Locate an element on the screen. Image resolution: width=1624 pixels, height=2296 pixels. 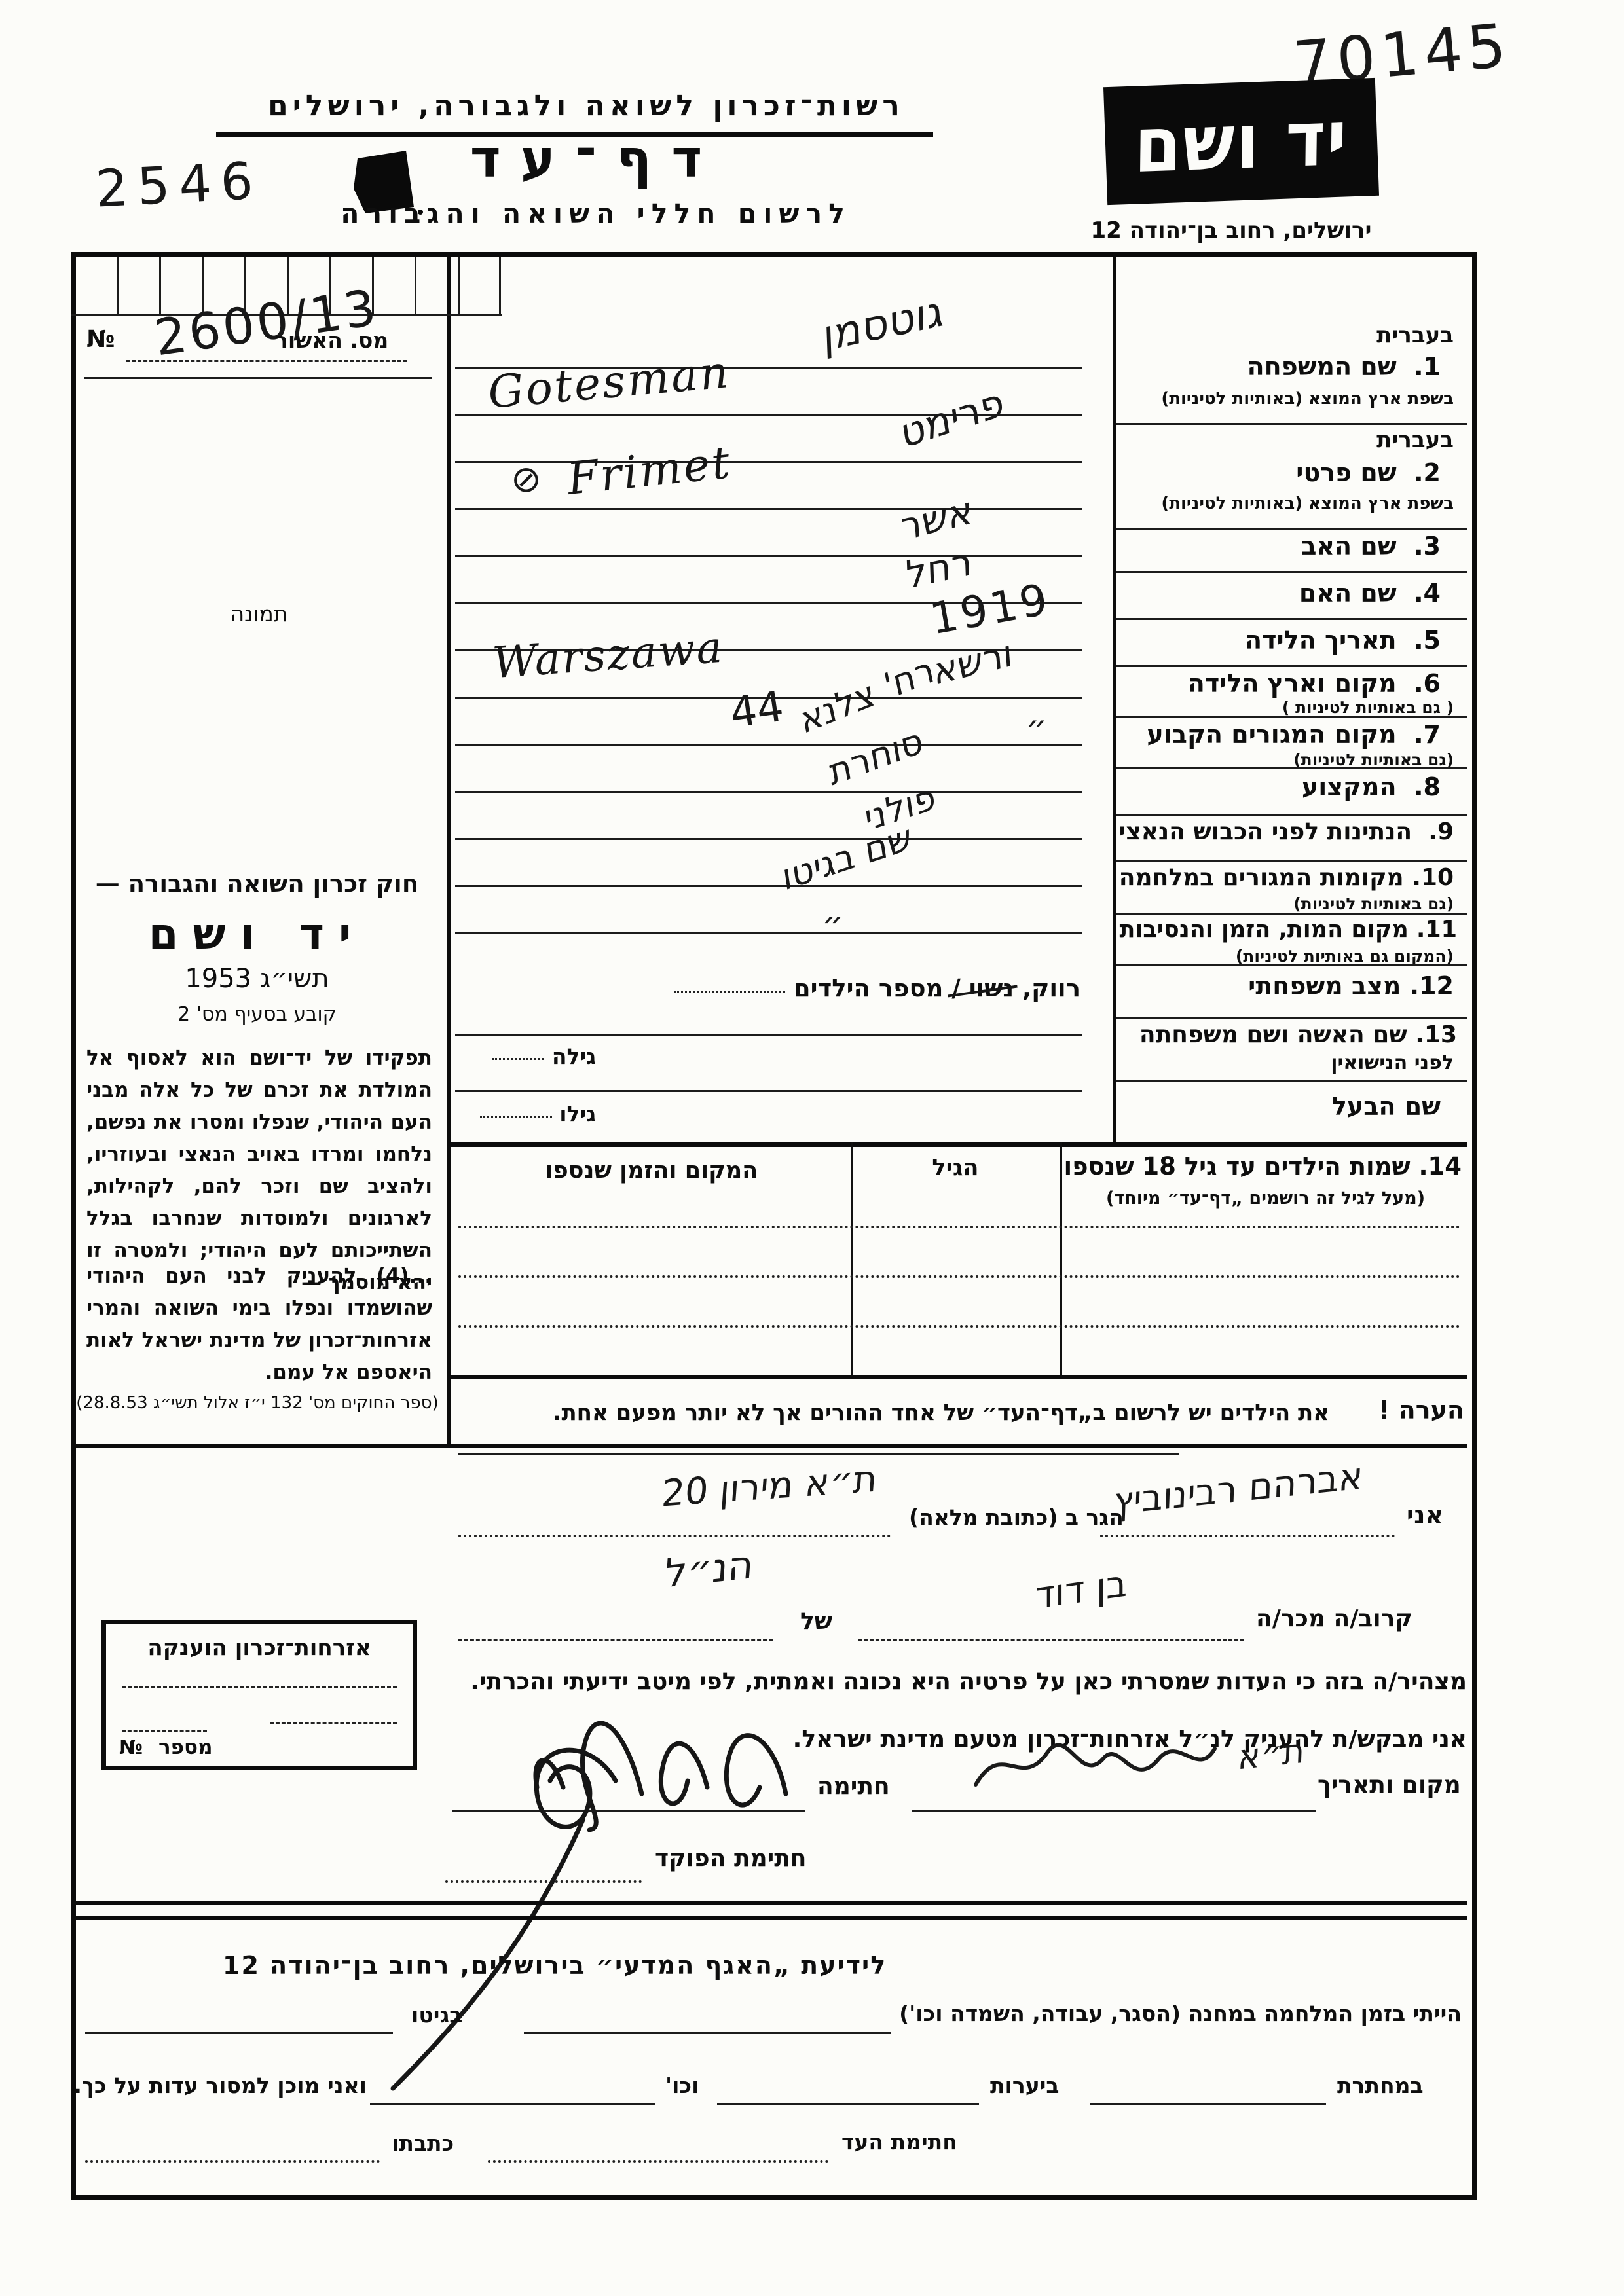
field-7-label: 7. מקום המגורים הקבוע is located at coordinates (1287, 734).